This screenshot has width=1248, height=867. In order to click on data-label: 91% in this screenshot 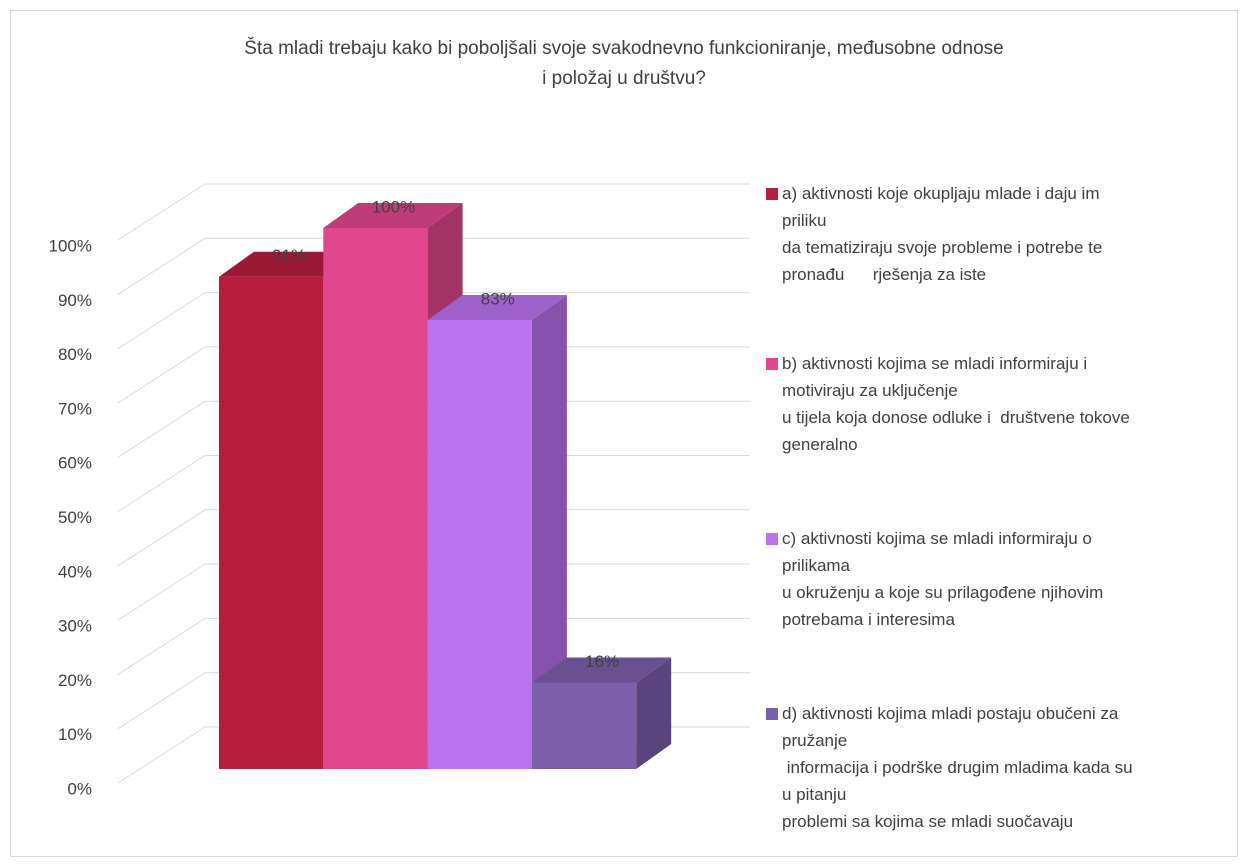, I will do `click(289, 255)`.